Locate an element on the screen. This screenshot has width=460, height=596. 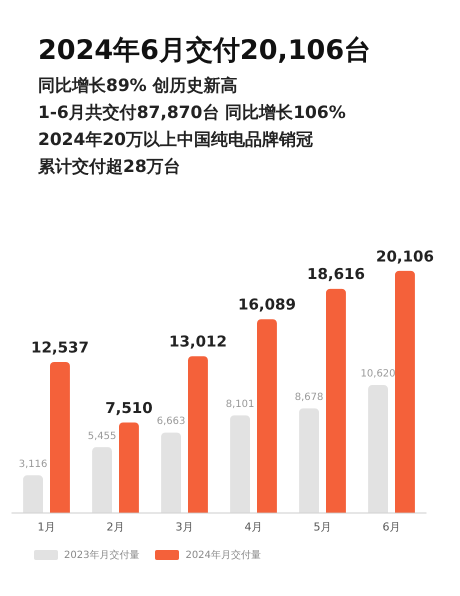
data-label: 8,101 is located at coordinates (240, 404).